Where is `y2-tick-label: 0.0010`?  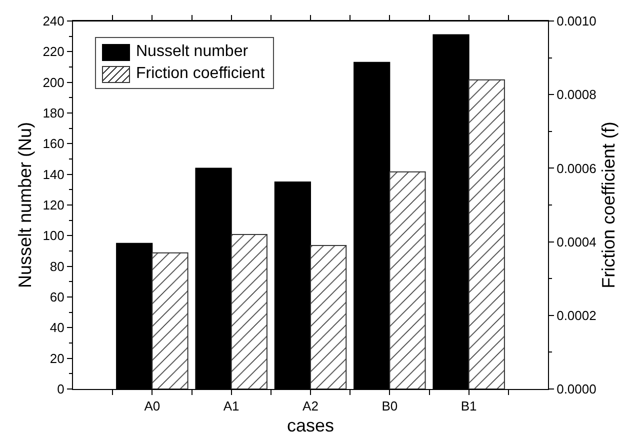
y2-tick-label: 0.0010 is located at coordinates (576, 21).